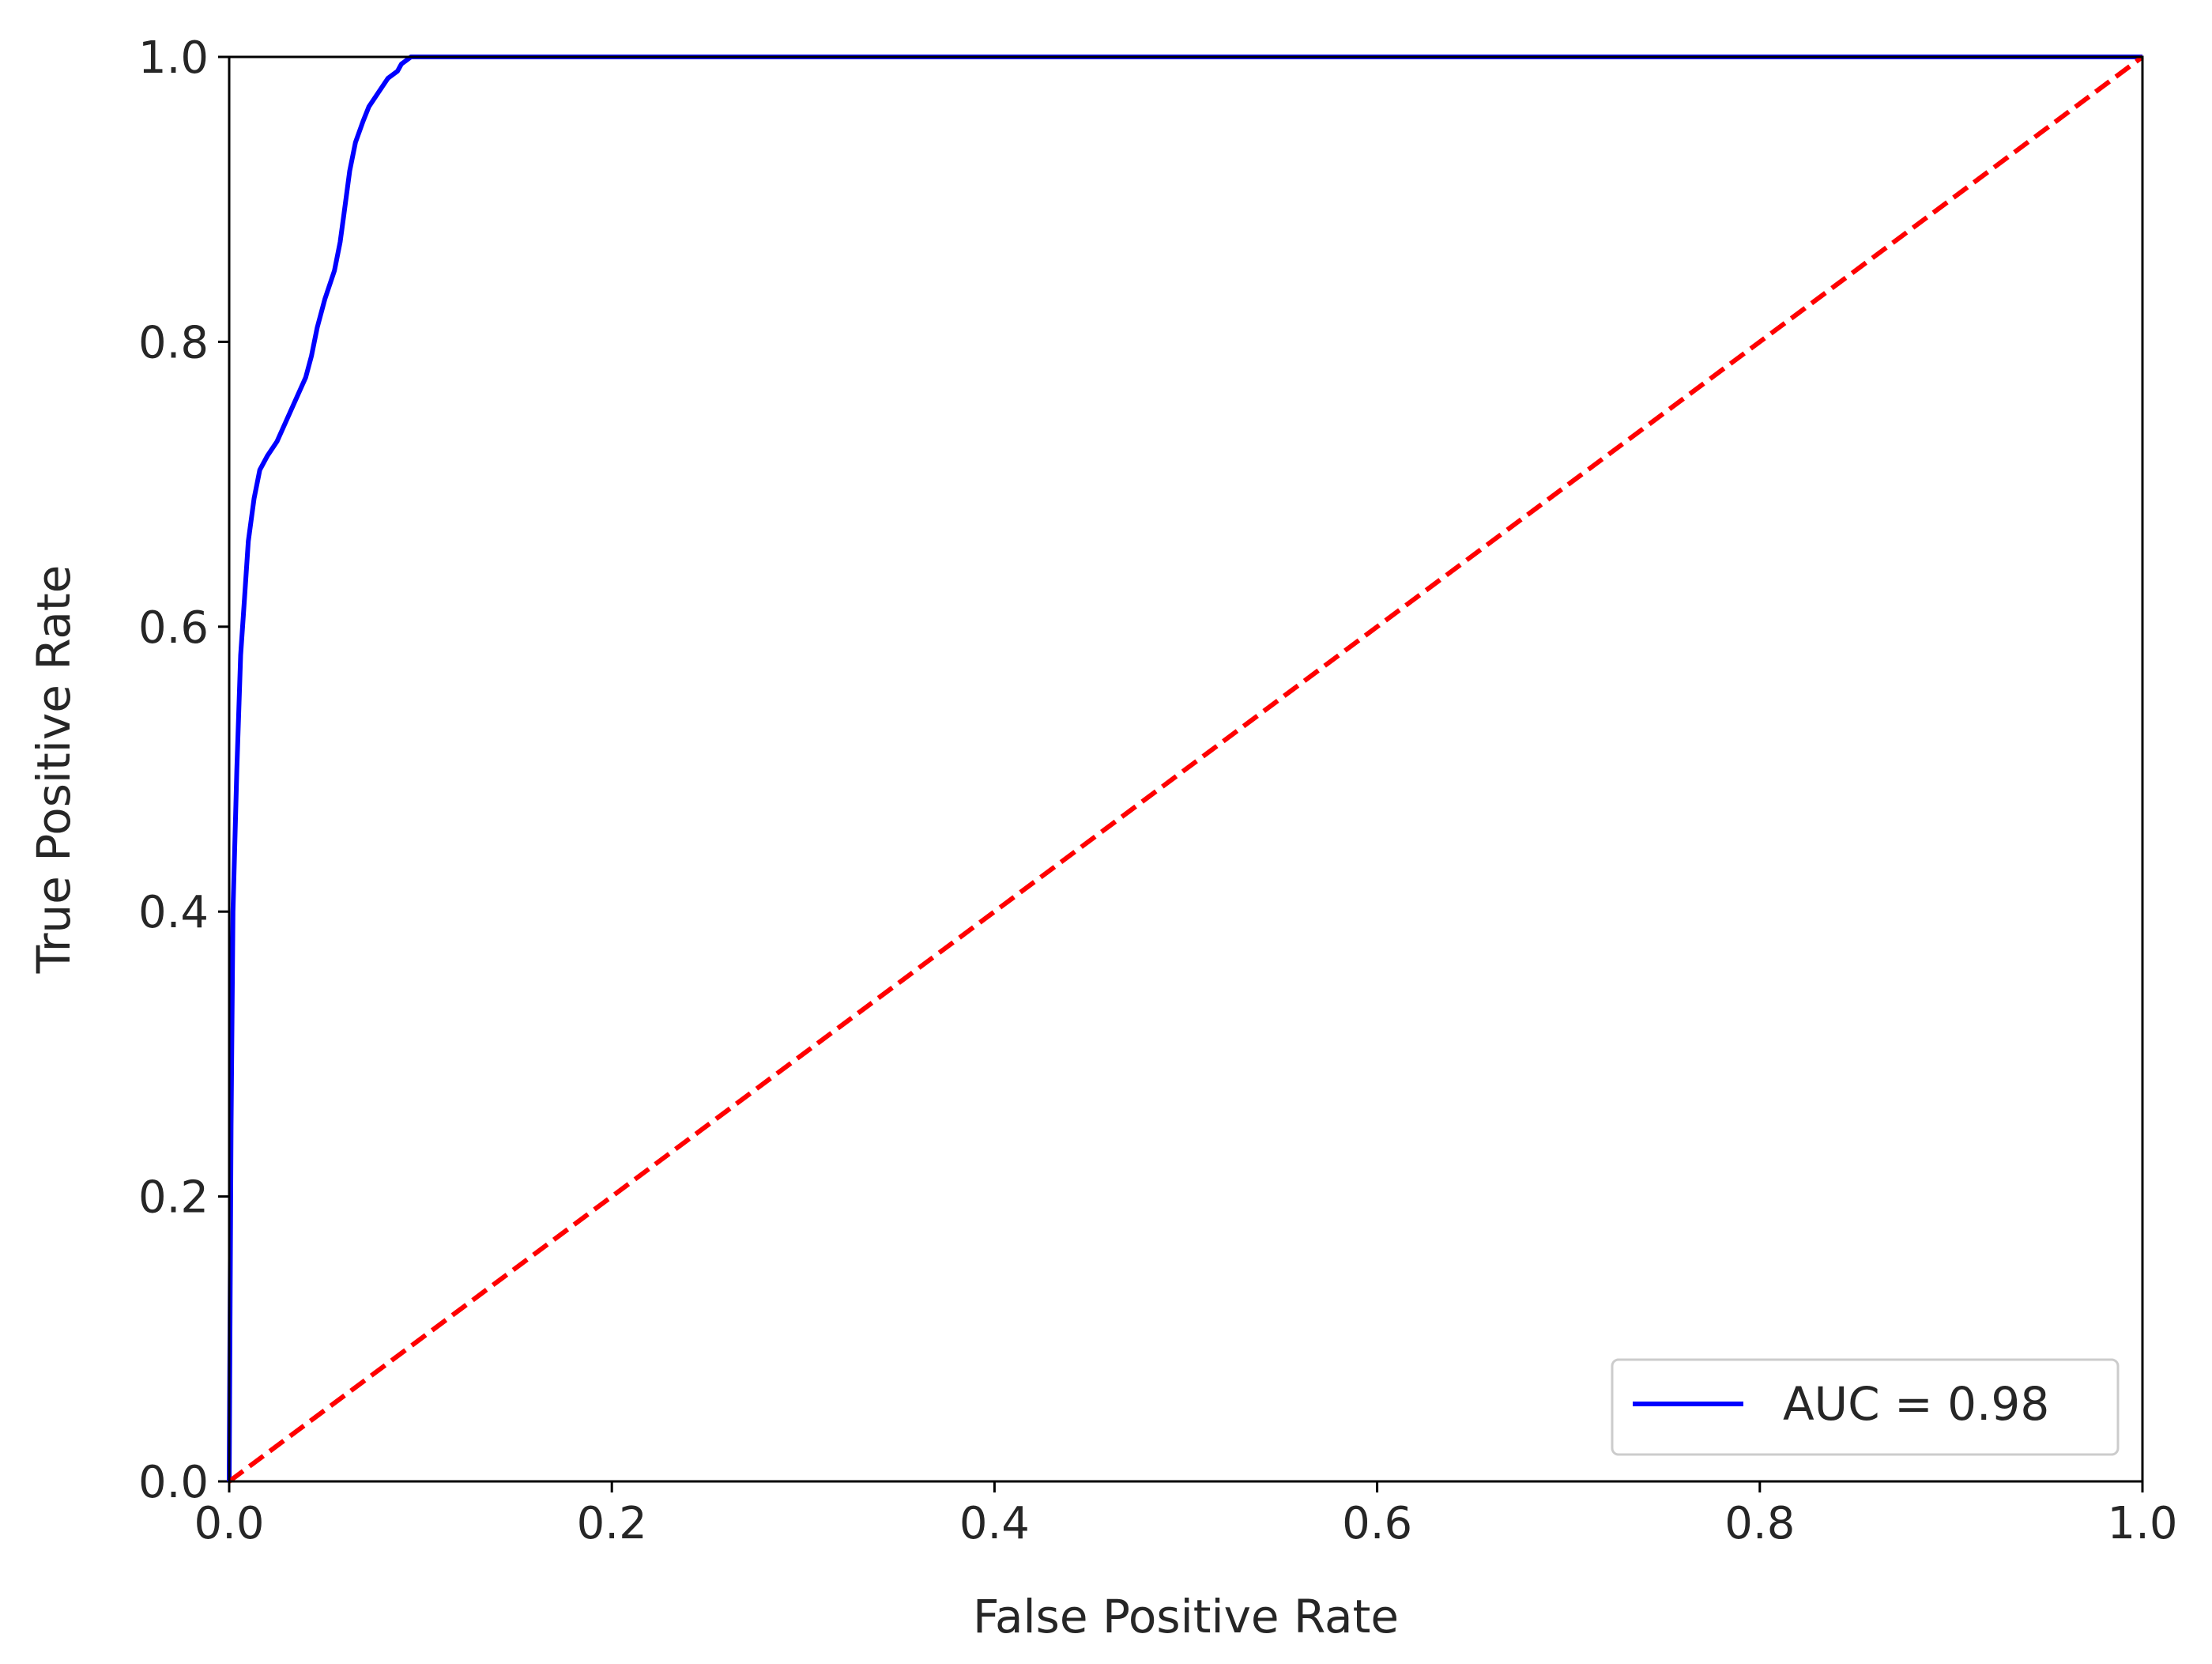 This screenshot has width=2212, height=1664. What do you see at coordinates (1759, 1524) in the screenshot?
I see `x-tick-label: 0.8` at bounding box center [1759, 1524].